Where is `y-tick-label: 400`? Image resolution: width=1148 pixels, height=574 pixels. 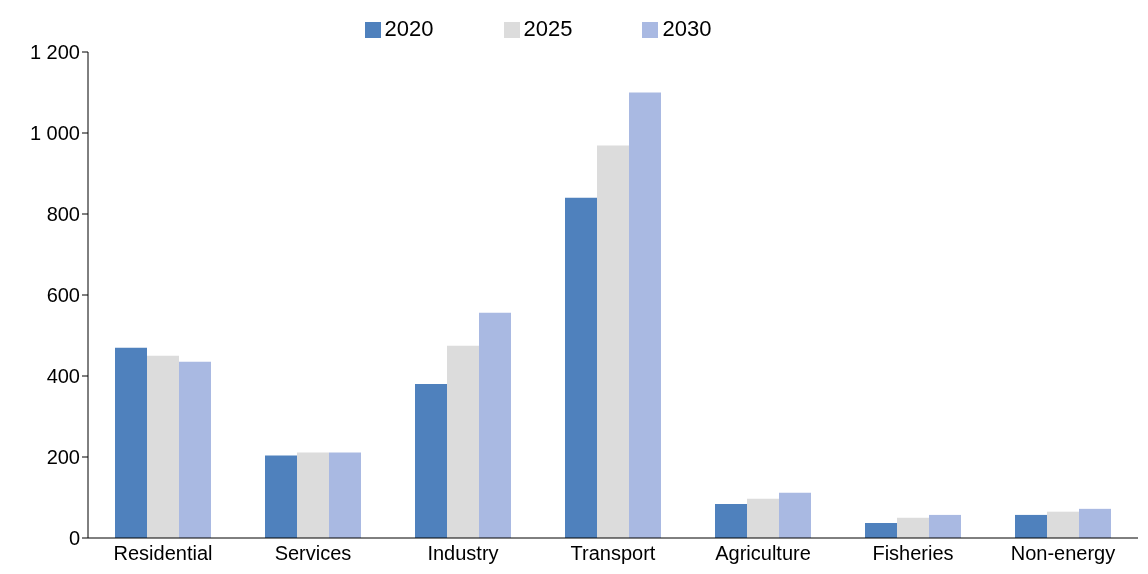 y-tick-label: 400 is located at coordinates (63, 376).